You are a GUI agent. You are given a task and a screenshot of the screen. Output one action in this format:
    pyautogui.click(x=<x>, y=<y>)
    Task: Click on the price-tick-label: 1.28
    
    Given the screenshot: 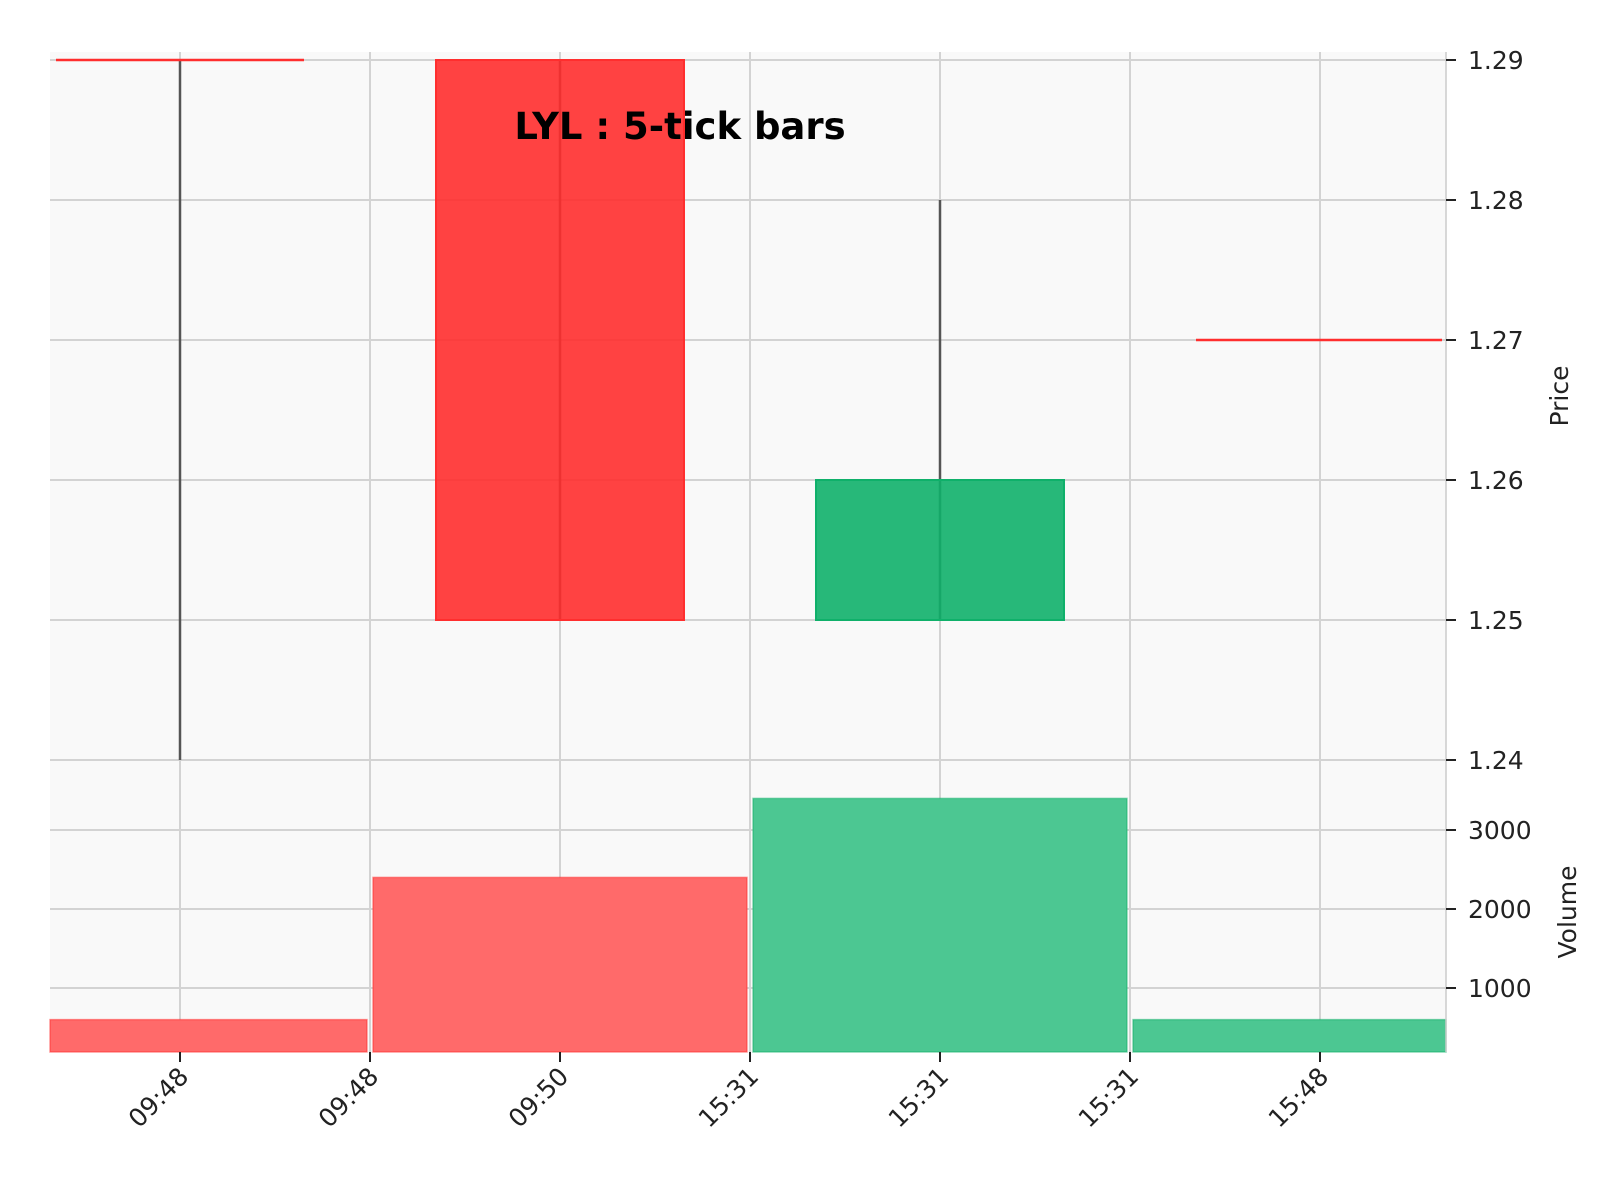 What is the action you would take?
    pyautogui.click(x=1496, y=200)
    